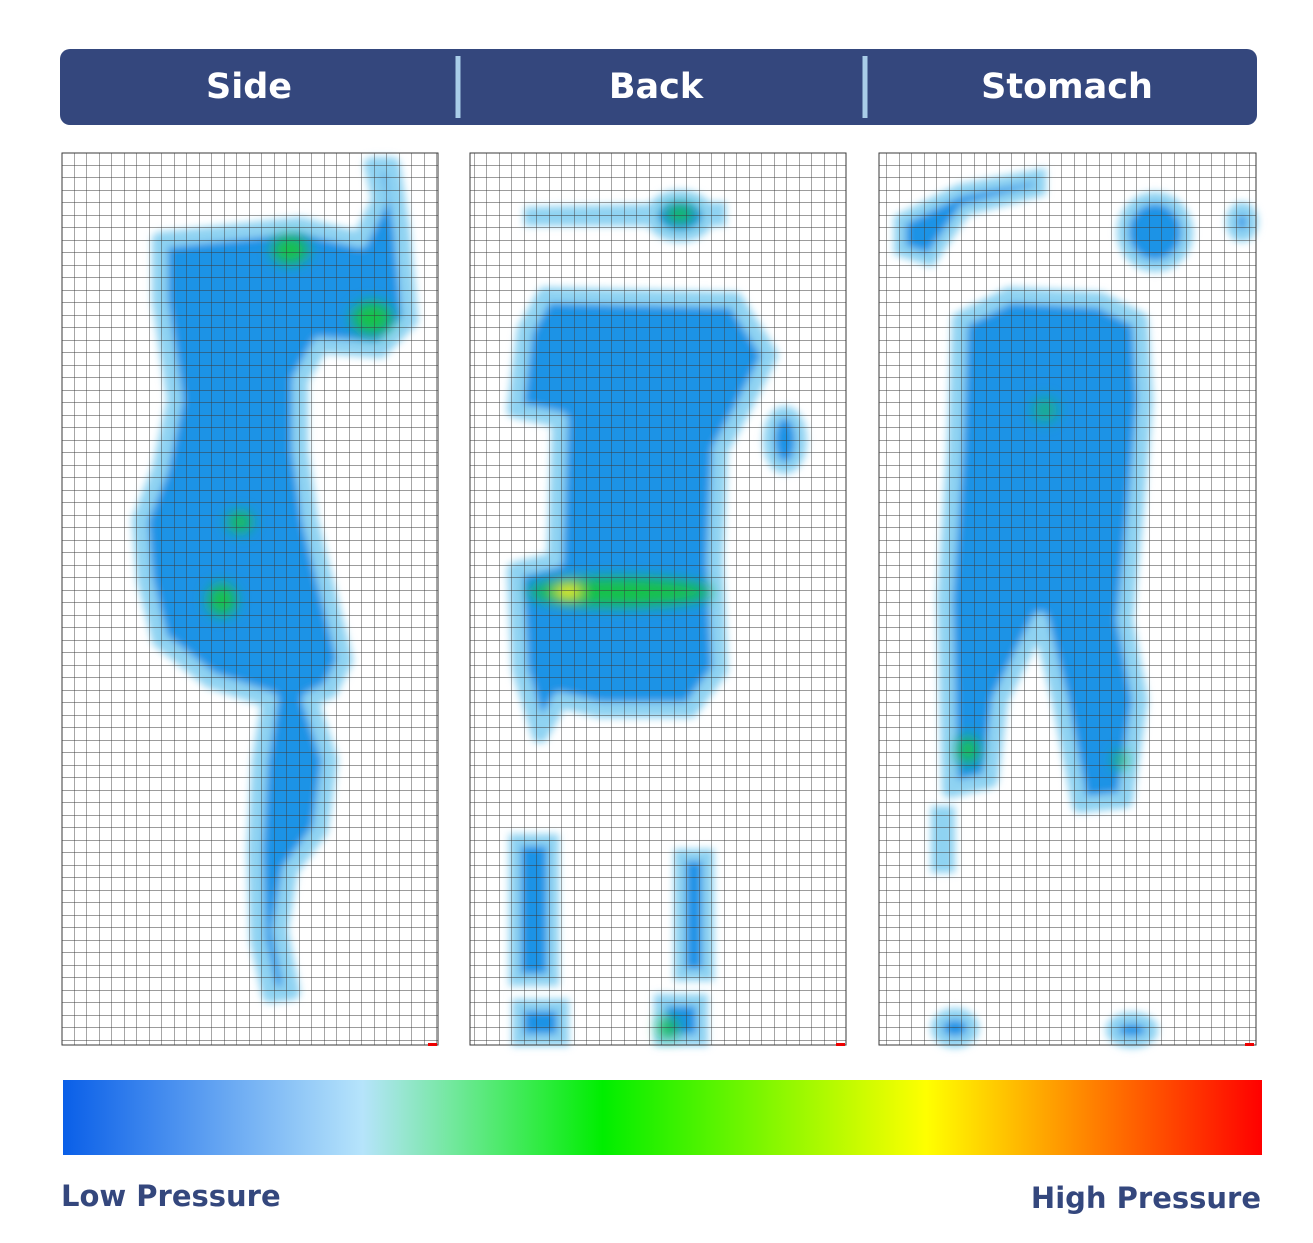  I want to click on tab-bar-bg, so click(658, 87).